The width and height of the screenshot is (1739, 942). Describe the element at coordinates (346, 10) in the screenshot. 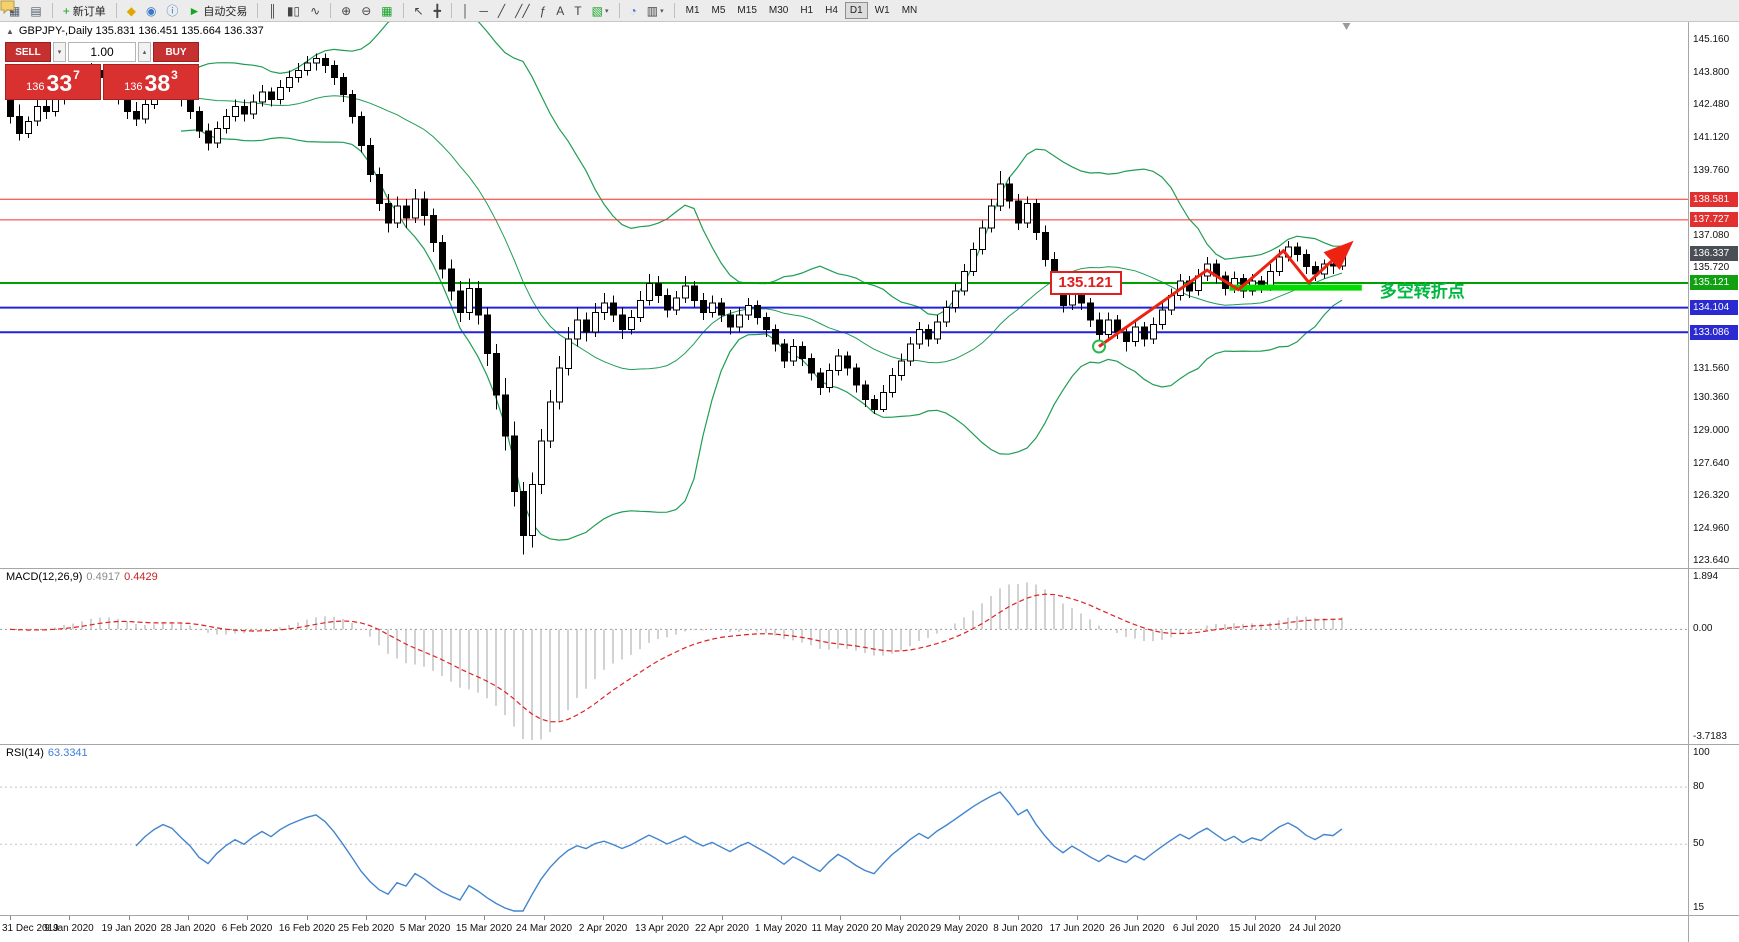

I see `zoom-in-icon: ⊕` at that location.